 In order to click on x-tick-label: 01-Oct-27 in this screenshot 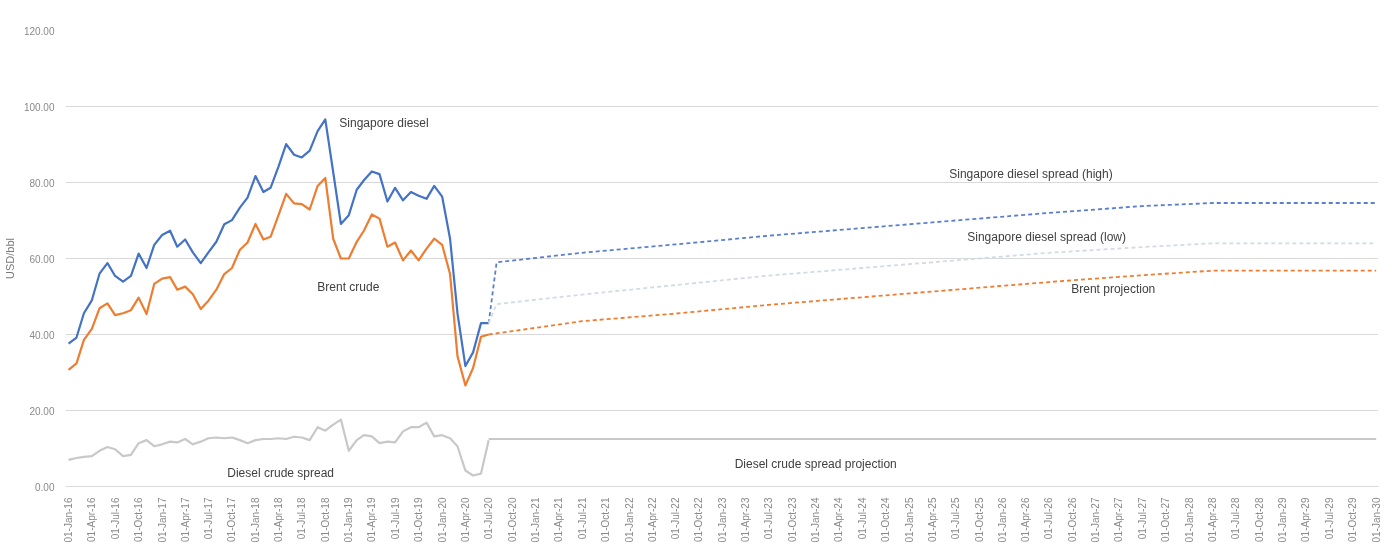, I will do `click(1166, 519)`.